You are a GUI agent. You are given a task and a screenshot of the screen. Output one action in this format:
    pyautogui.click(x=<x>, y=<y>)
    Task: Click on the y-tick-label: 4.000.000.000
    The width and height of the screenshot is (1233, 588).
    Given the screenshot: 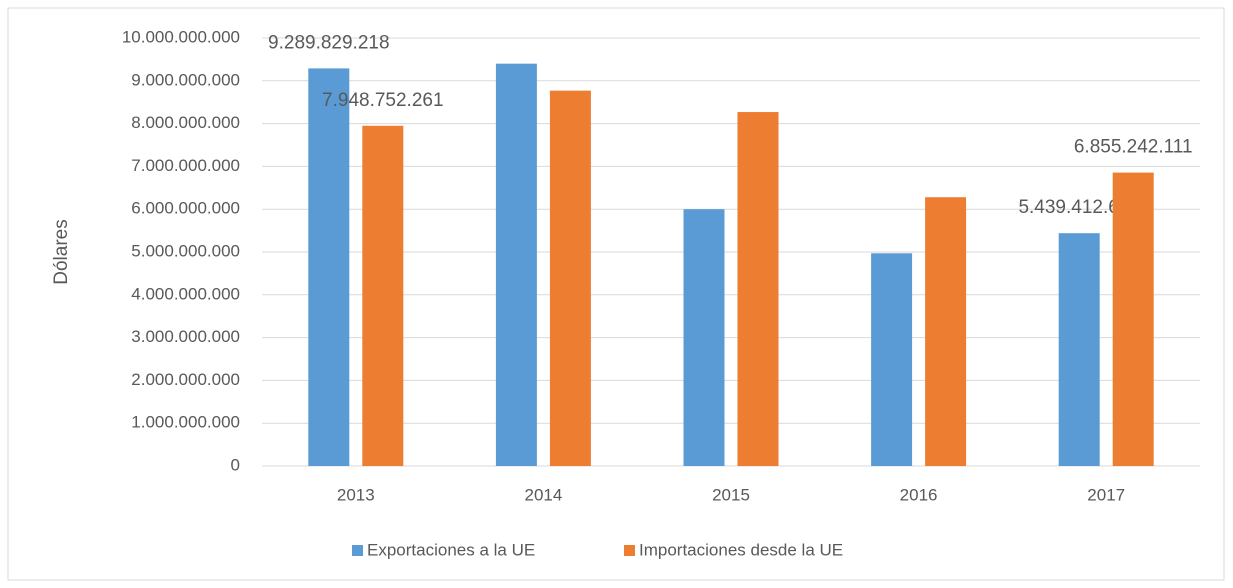 What is the action you would take?
    pyautogui.click(x=185, y=293)
    